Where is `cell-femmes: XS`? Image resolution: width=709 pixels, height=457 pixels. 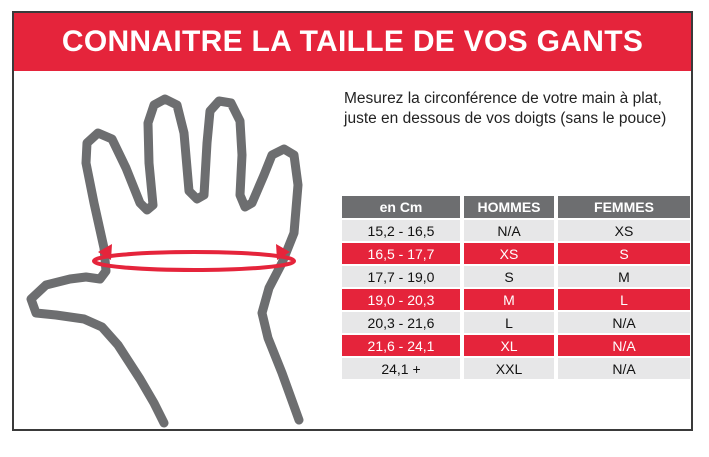 cell-femmes: XS is located at coordinates (624, 229).